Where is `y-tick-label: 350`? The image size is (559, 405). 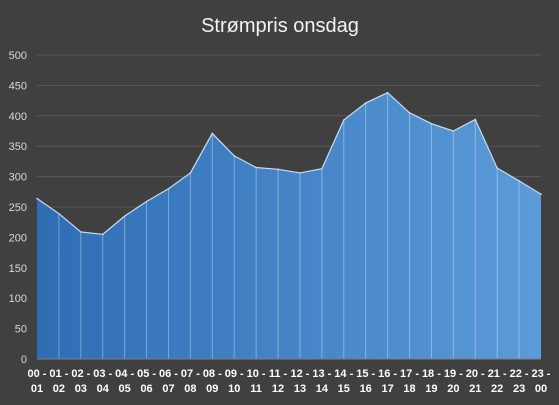 y-tick-label: 350 is located at coordinates (18, 147).